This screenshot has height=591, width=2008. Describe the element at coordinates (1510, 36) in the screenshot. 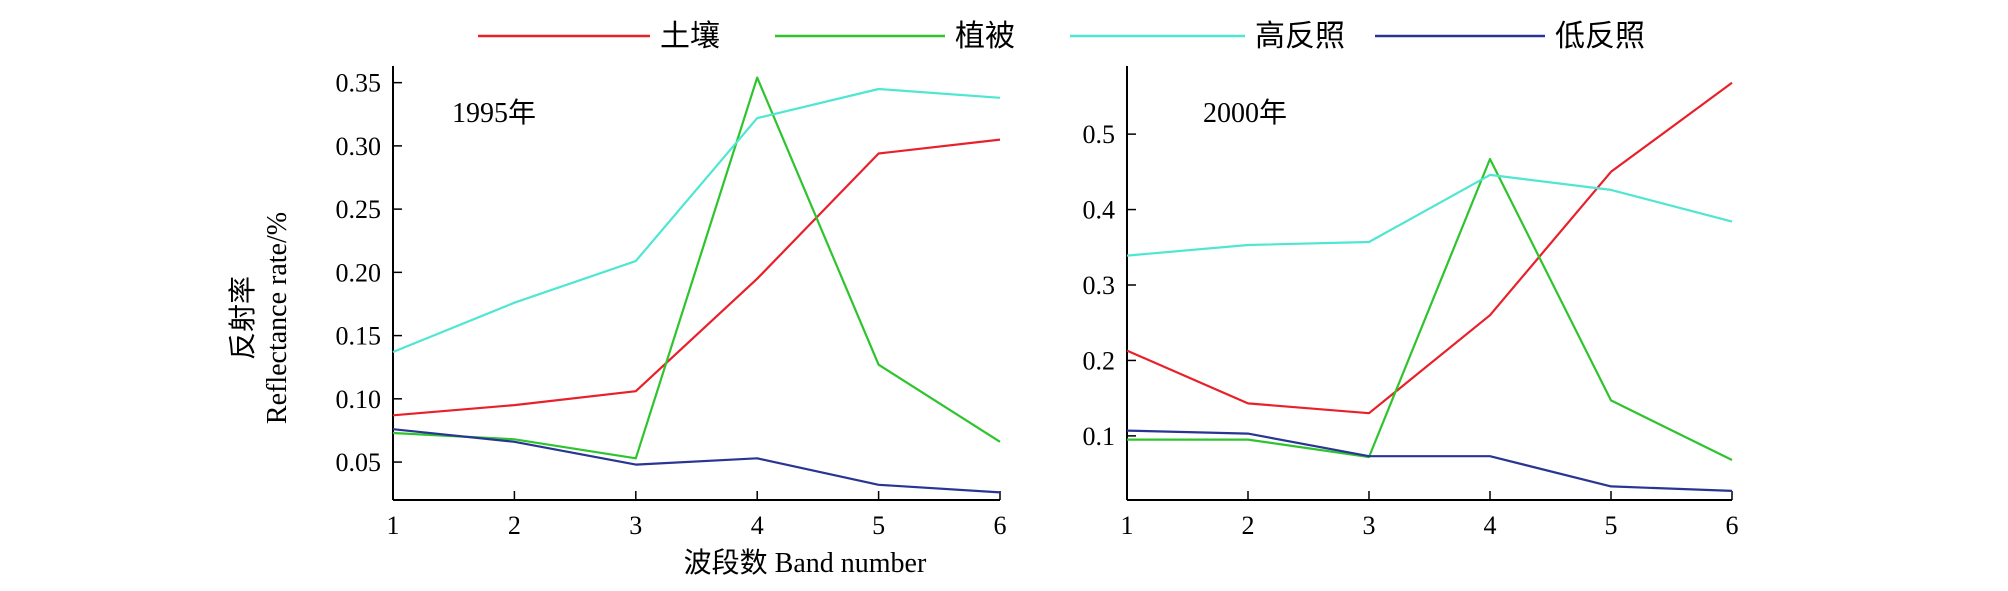

I see `legend-item: 低反照` at that location.